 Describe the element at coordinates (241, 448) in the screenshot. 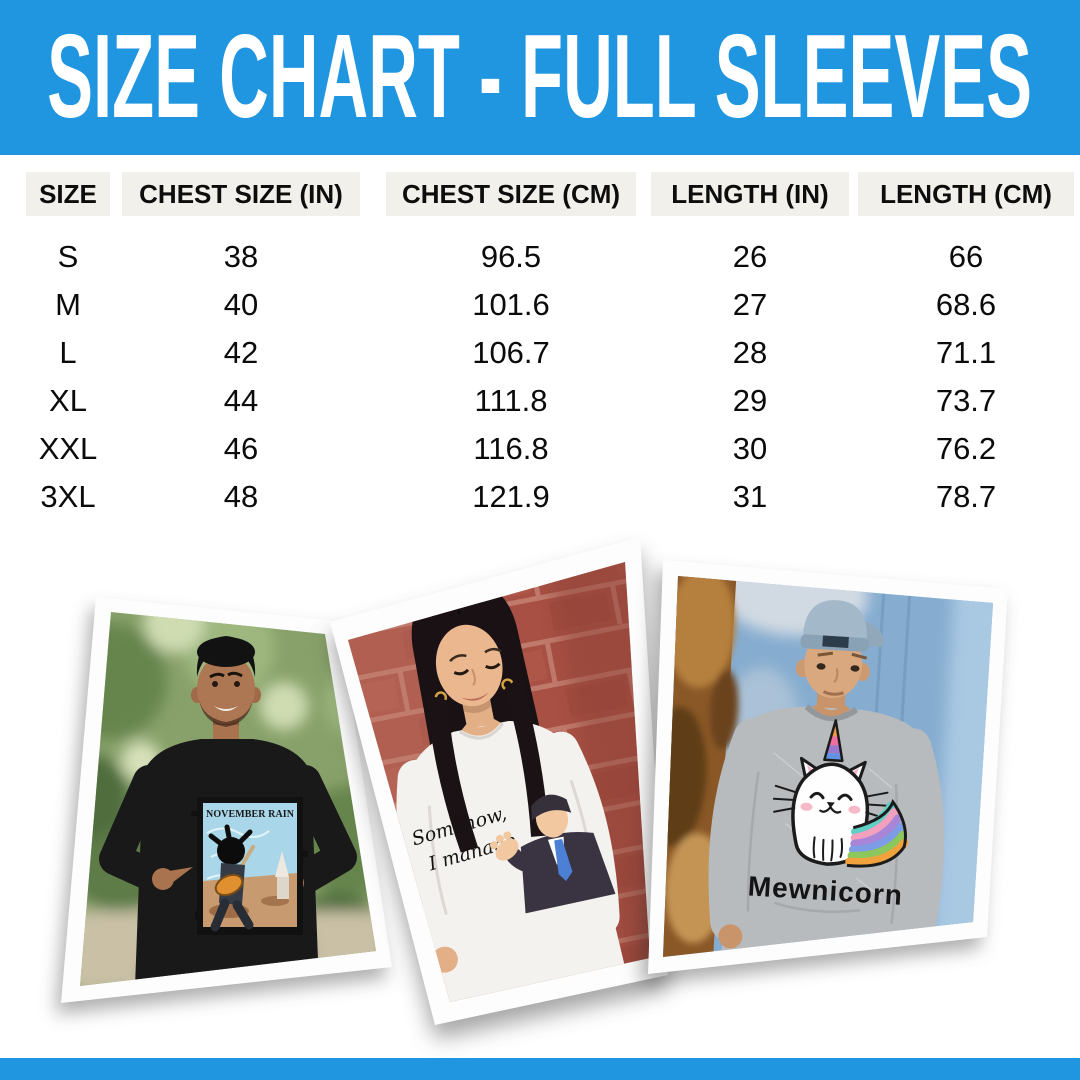

I see `table-cell: 46` at that location.